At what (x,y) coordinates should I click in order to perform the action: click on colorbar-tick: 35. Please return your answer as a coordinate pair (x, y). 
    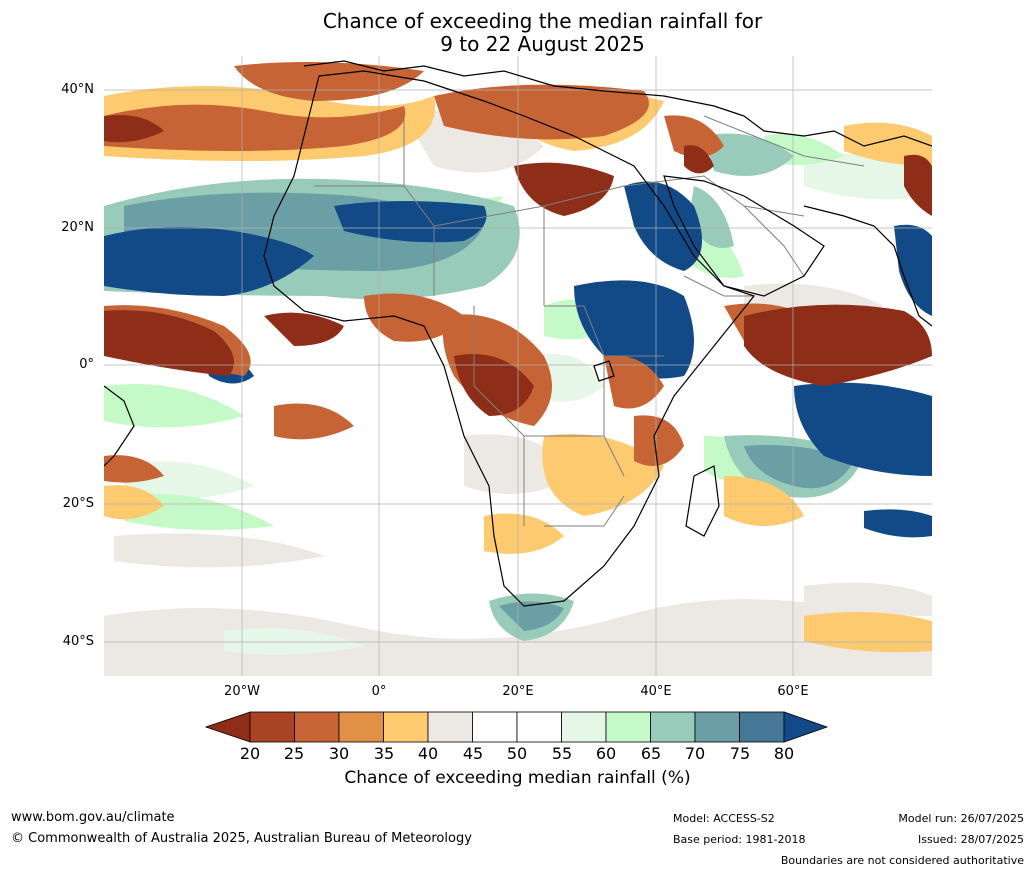
    Looking at the image, I should click on (384, 753).